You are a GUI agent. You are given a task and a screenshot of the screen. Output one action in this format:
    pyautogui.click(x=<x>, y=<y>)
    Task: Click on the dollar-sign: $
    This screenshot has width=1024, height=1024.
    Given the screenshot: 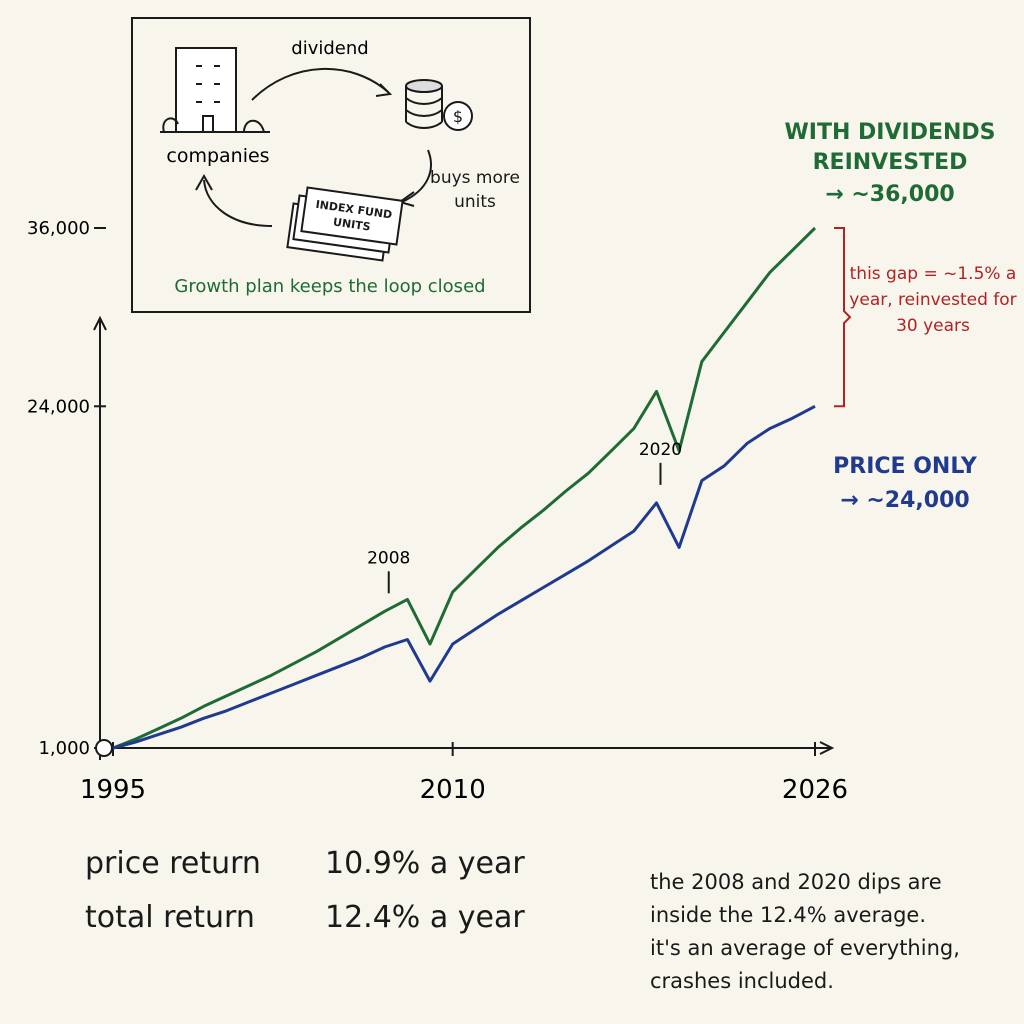 What is the action you would take?
    pyautogui.click(x=458, y=116)
    